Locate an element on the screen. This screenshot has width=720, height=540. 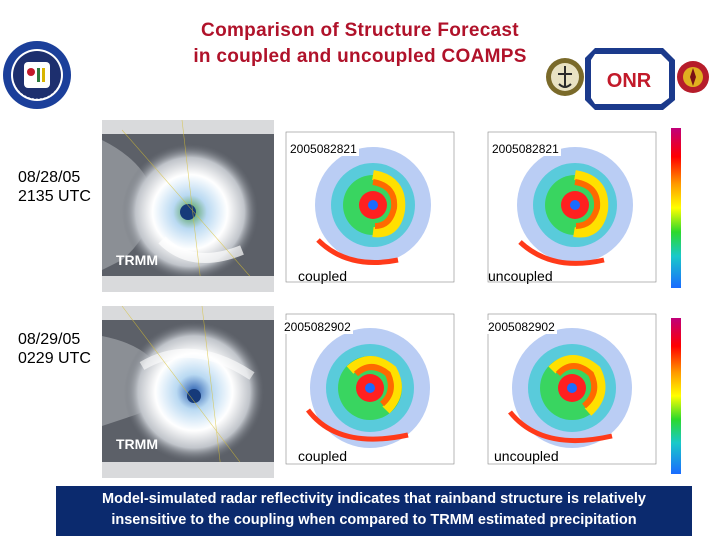
row1-colorbar is located at coordinates (676, 208).